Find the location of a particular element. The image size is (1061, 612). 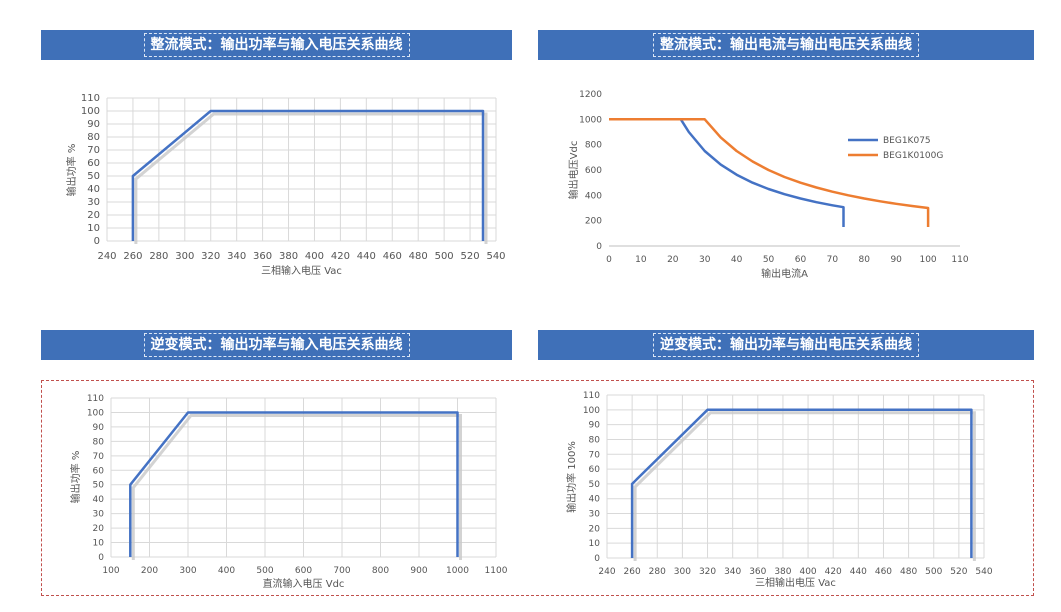

chart4-y-tick-label: 110 is located at coordinates (591, 396).